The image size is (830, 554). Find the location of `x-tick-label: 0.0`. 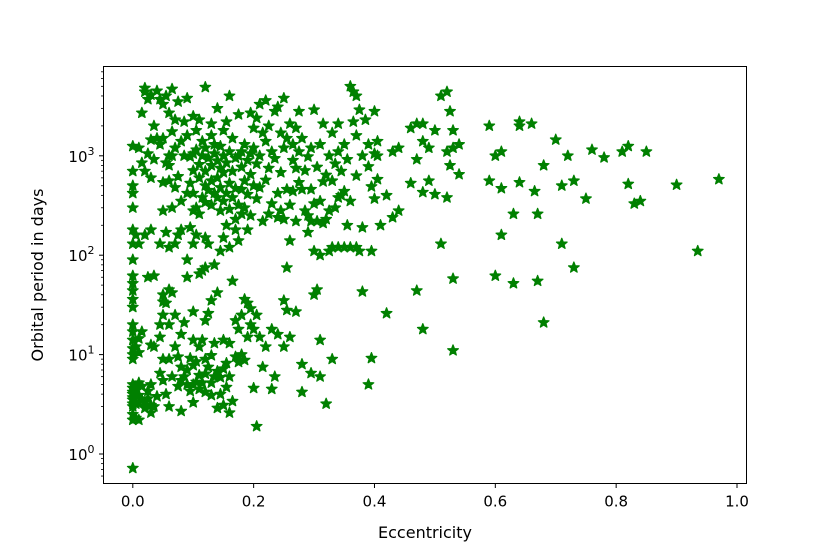

x-tick-label: 0.0 is located at coordinates (133, 502).